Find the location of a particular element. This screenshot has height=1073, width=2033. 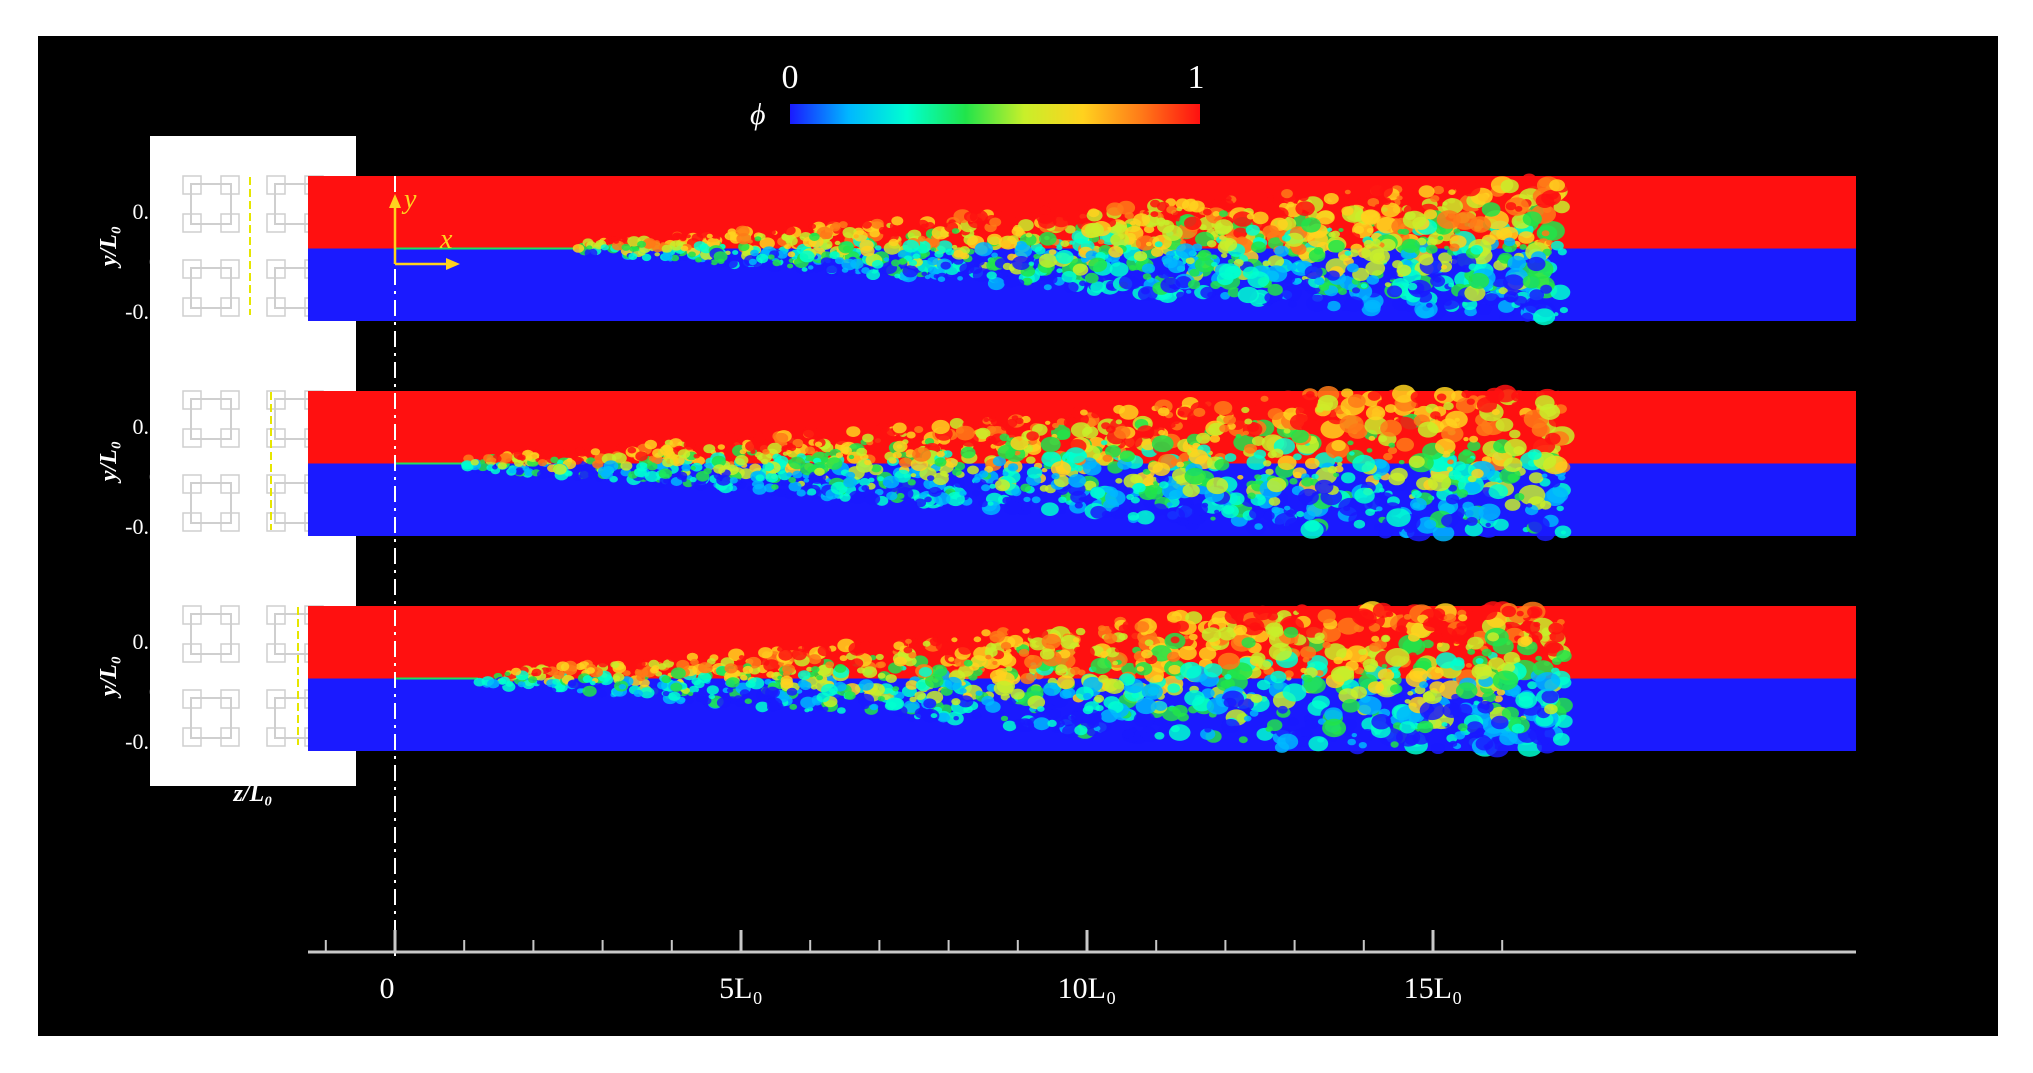

inset-xlabel: z/L₀ is located at coordinates (252, 794).